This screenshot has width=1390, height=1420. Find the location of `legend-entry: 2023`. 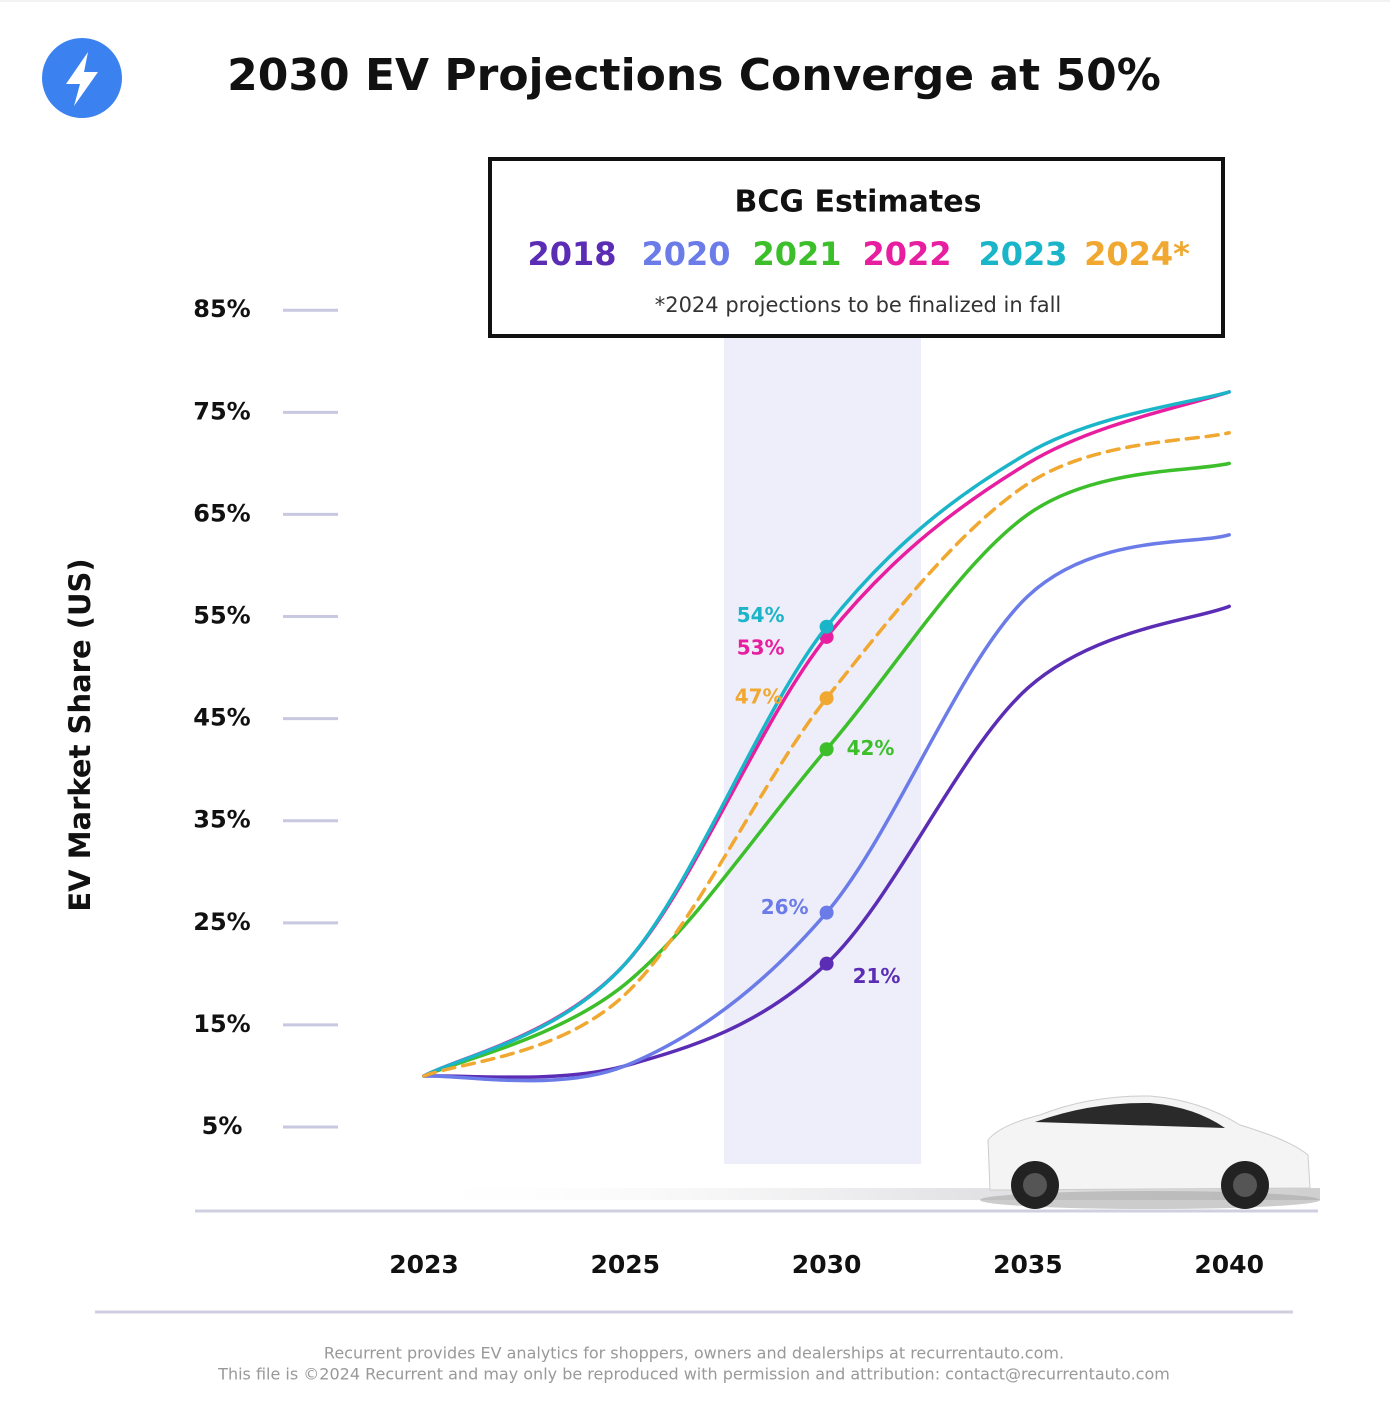

legend-entry: 2023 is located at coordinates (1022, 254).